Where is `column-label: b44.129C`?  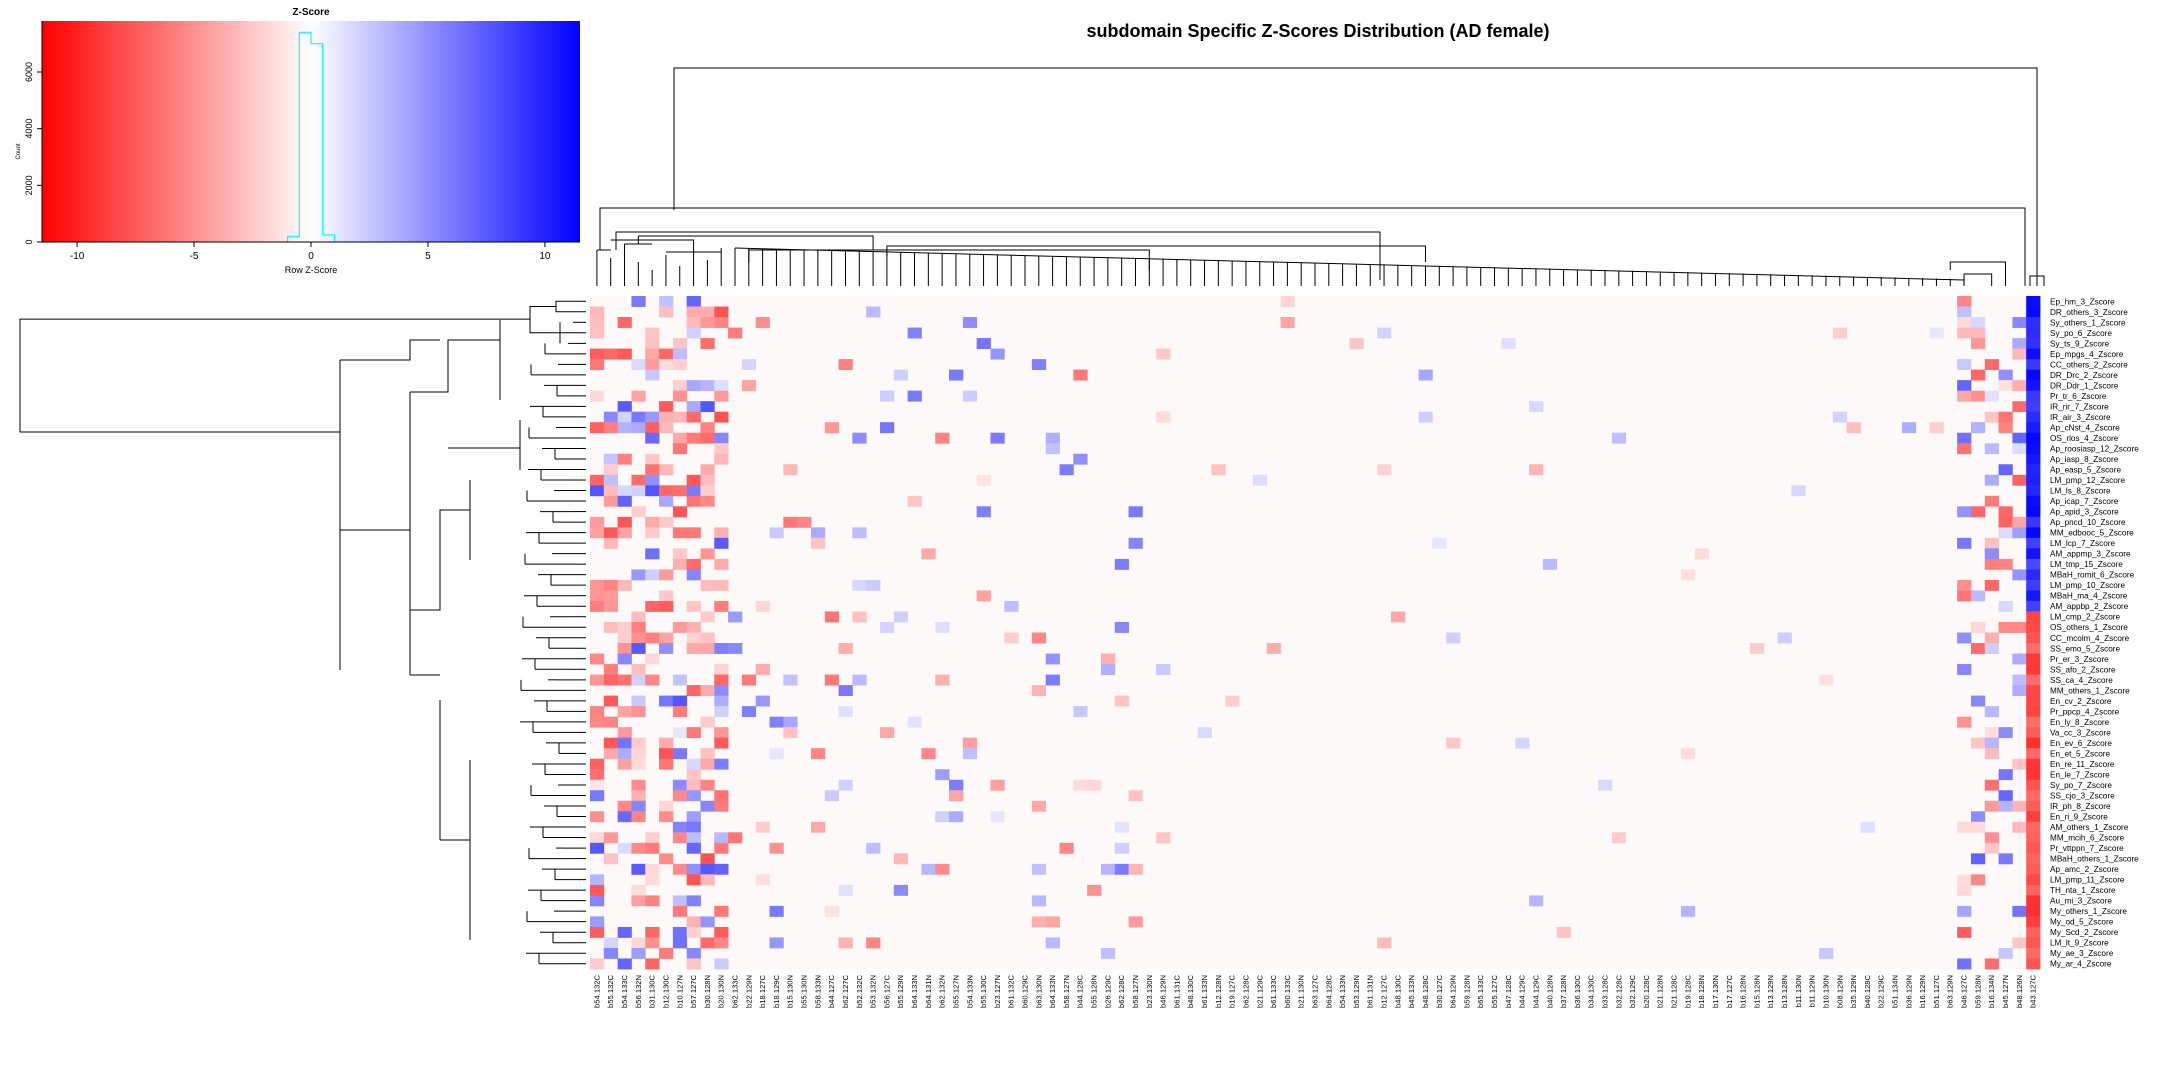
column-label: b44.129C is located at coordinates (1522, 990).